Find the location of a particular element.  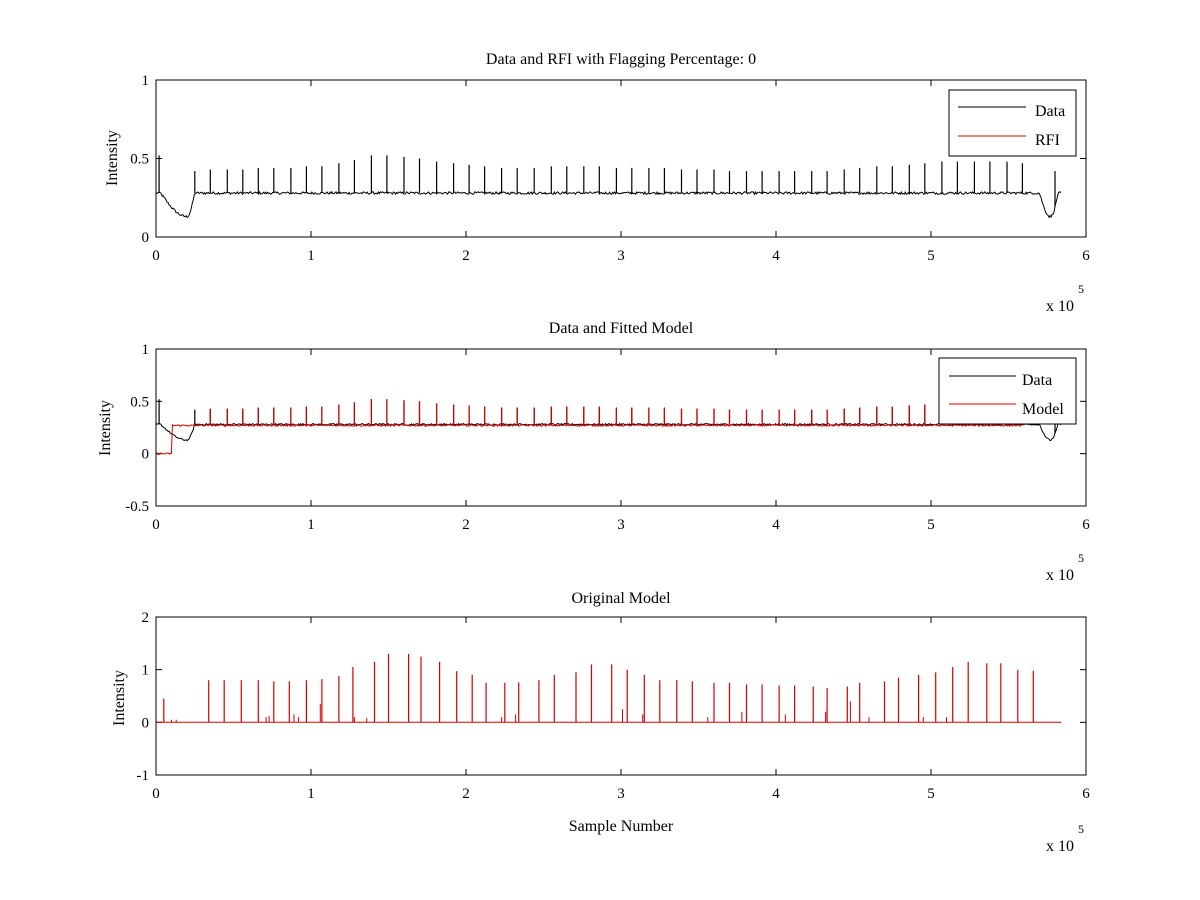

y-tick-label: 2 is located at coordinates (146, 618).